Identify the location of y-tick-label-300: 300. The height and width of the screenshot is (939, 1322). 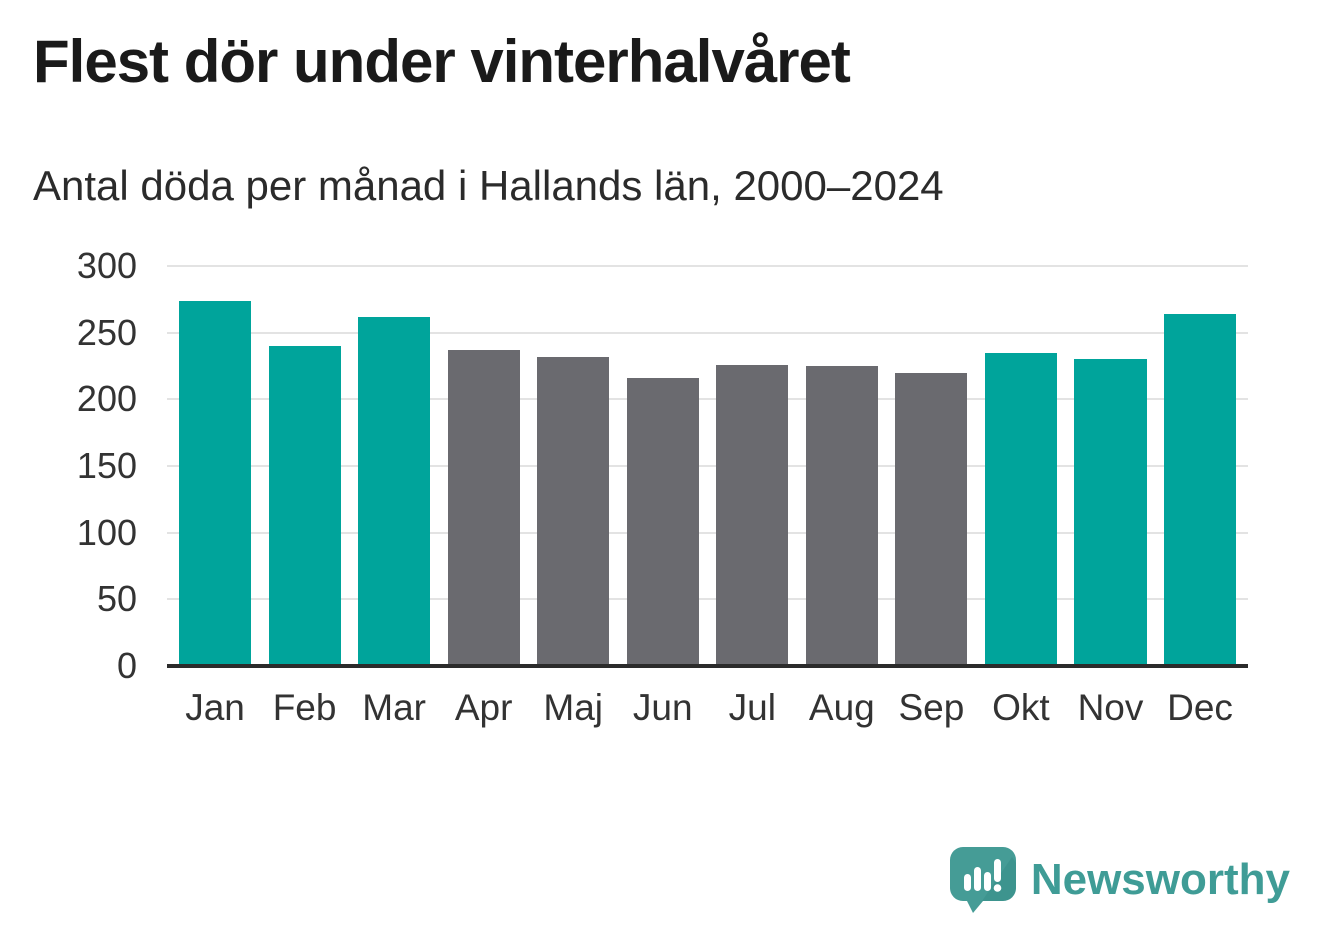
(106, 265).